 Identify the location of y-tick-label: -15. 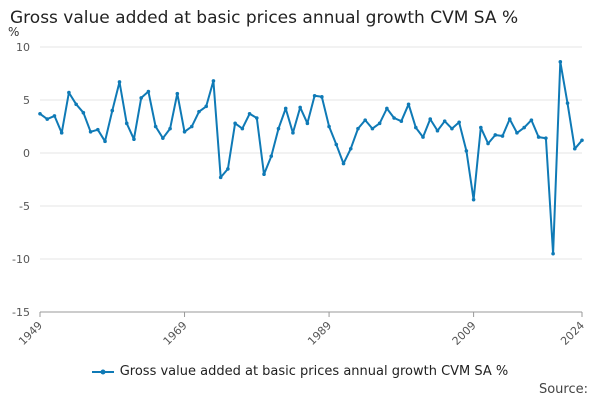
(21, 312).